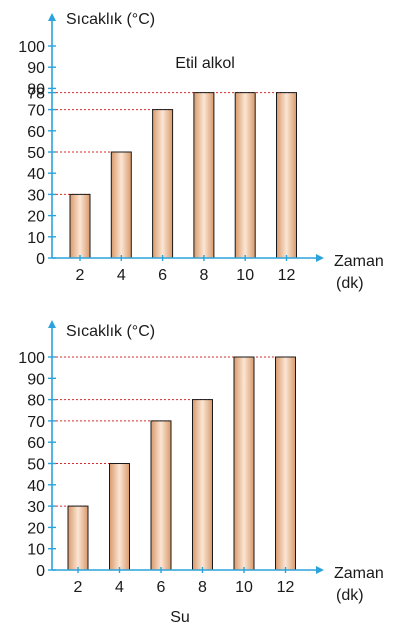 Image resolution: width=411 pixels, height=635 pixels. Describe the element at coordinates (180, 617) in the screenshot. I see `chart-title: Su` at that location.